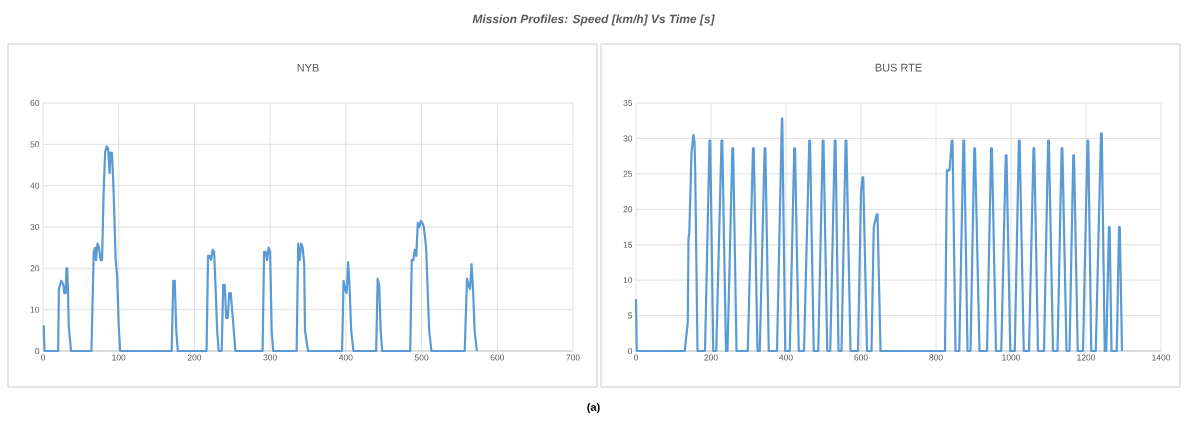 This screenshot has height=422, width=1187. What do you see at coordinates (270, 357) in the screenshot?
I see `x-tick-label: 300` at bounding box center [270, 357].